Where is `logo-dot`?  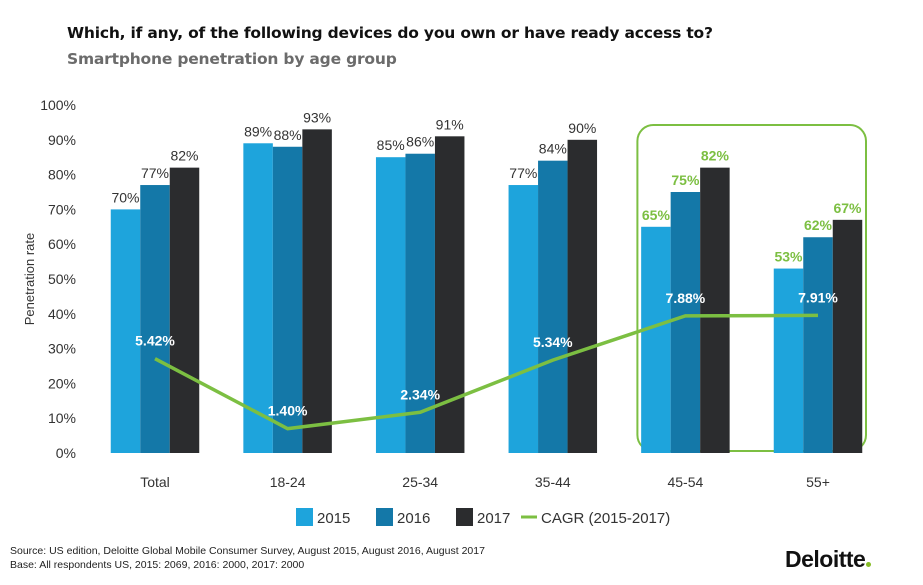
logo-dot is located at coordinates (869, 564).